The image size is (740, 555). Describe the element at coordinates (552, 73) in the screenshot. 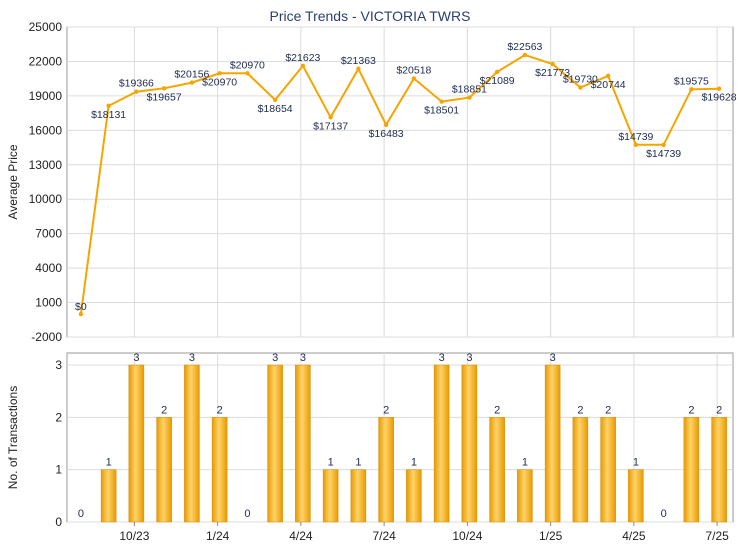

I see `price-data-label: $21773` at that location.